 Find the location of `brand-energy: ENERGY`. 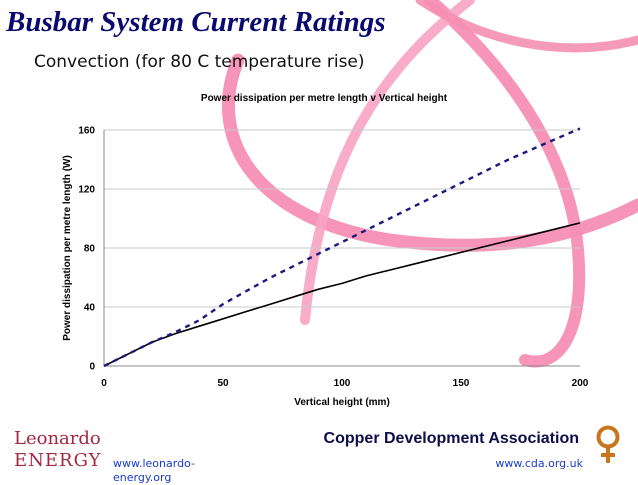

brand-energy: ENERGY is located at coordinates (58, 460).